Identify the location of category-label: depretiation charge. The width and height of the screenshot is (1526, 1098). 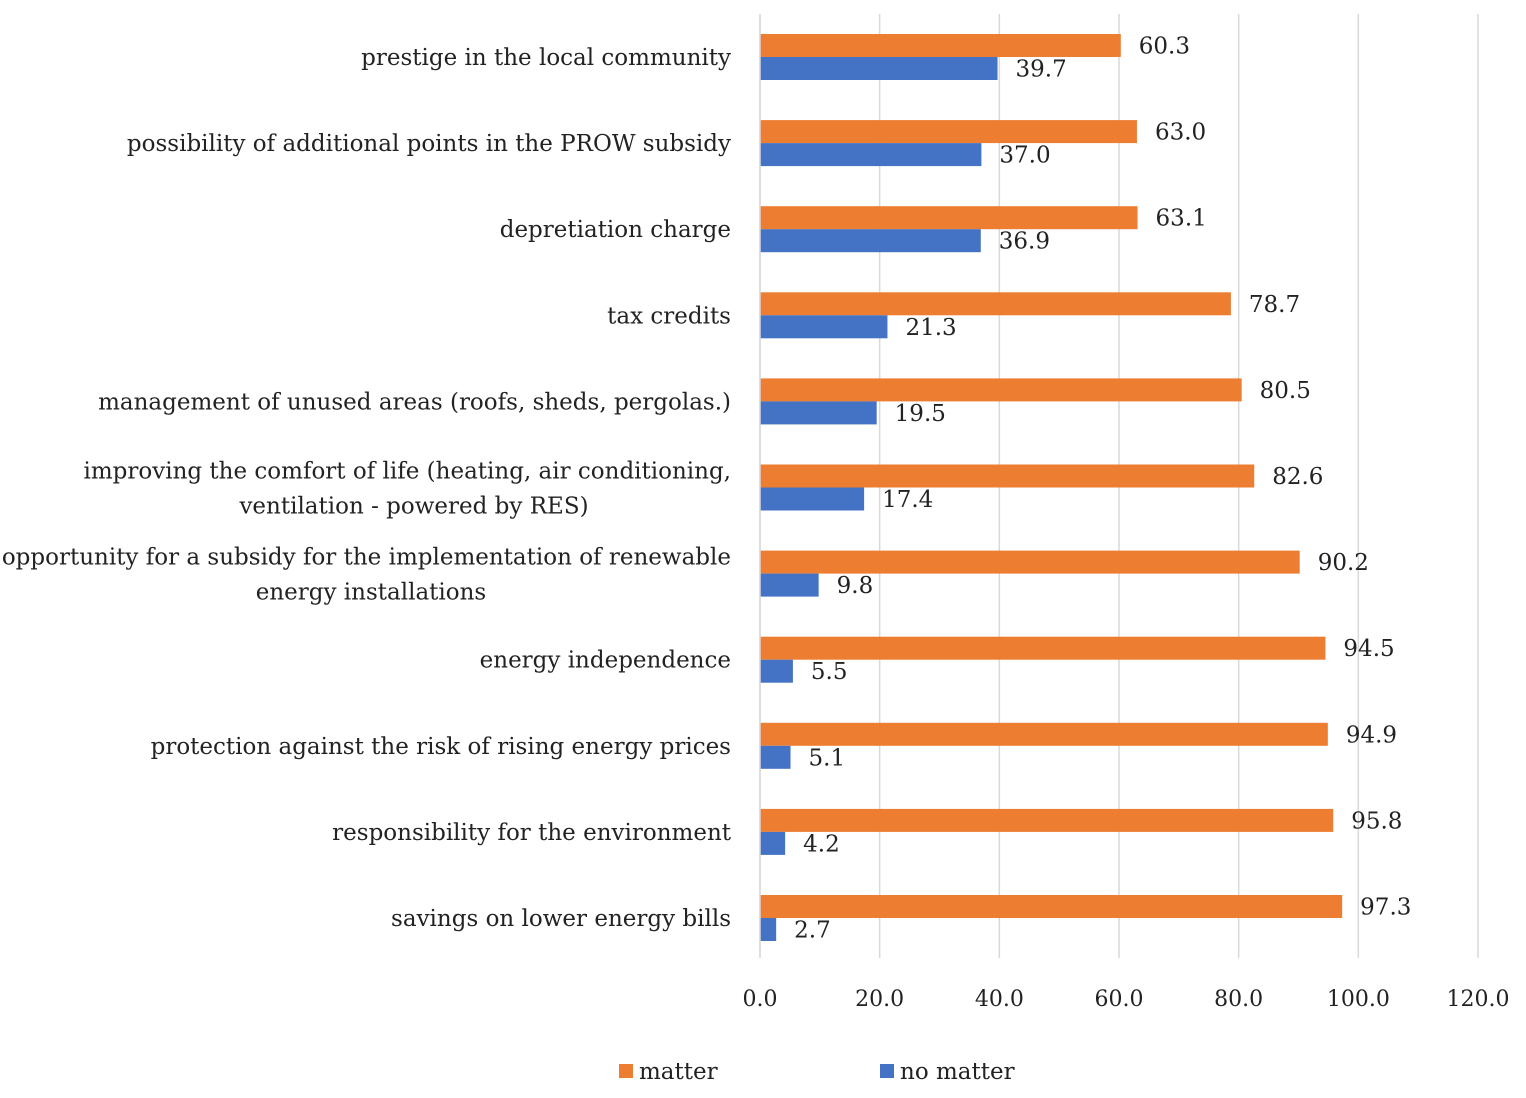
(615, 230).